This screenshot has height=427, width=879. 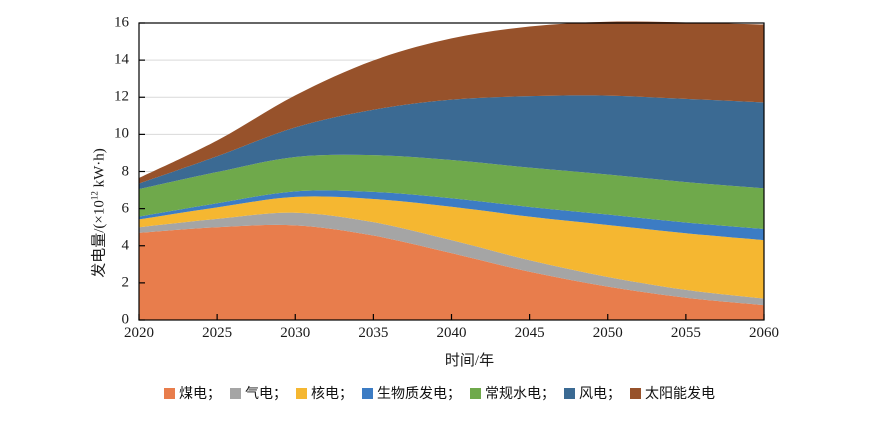 I want to click on y-tick-label: 14, so click(x=121, y=59).